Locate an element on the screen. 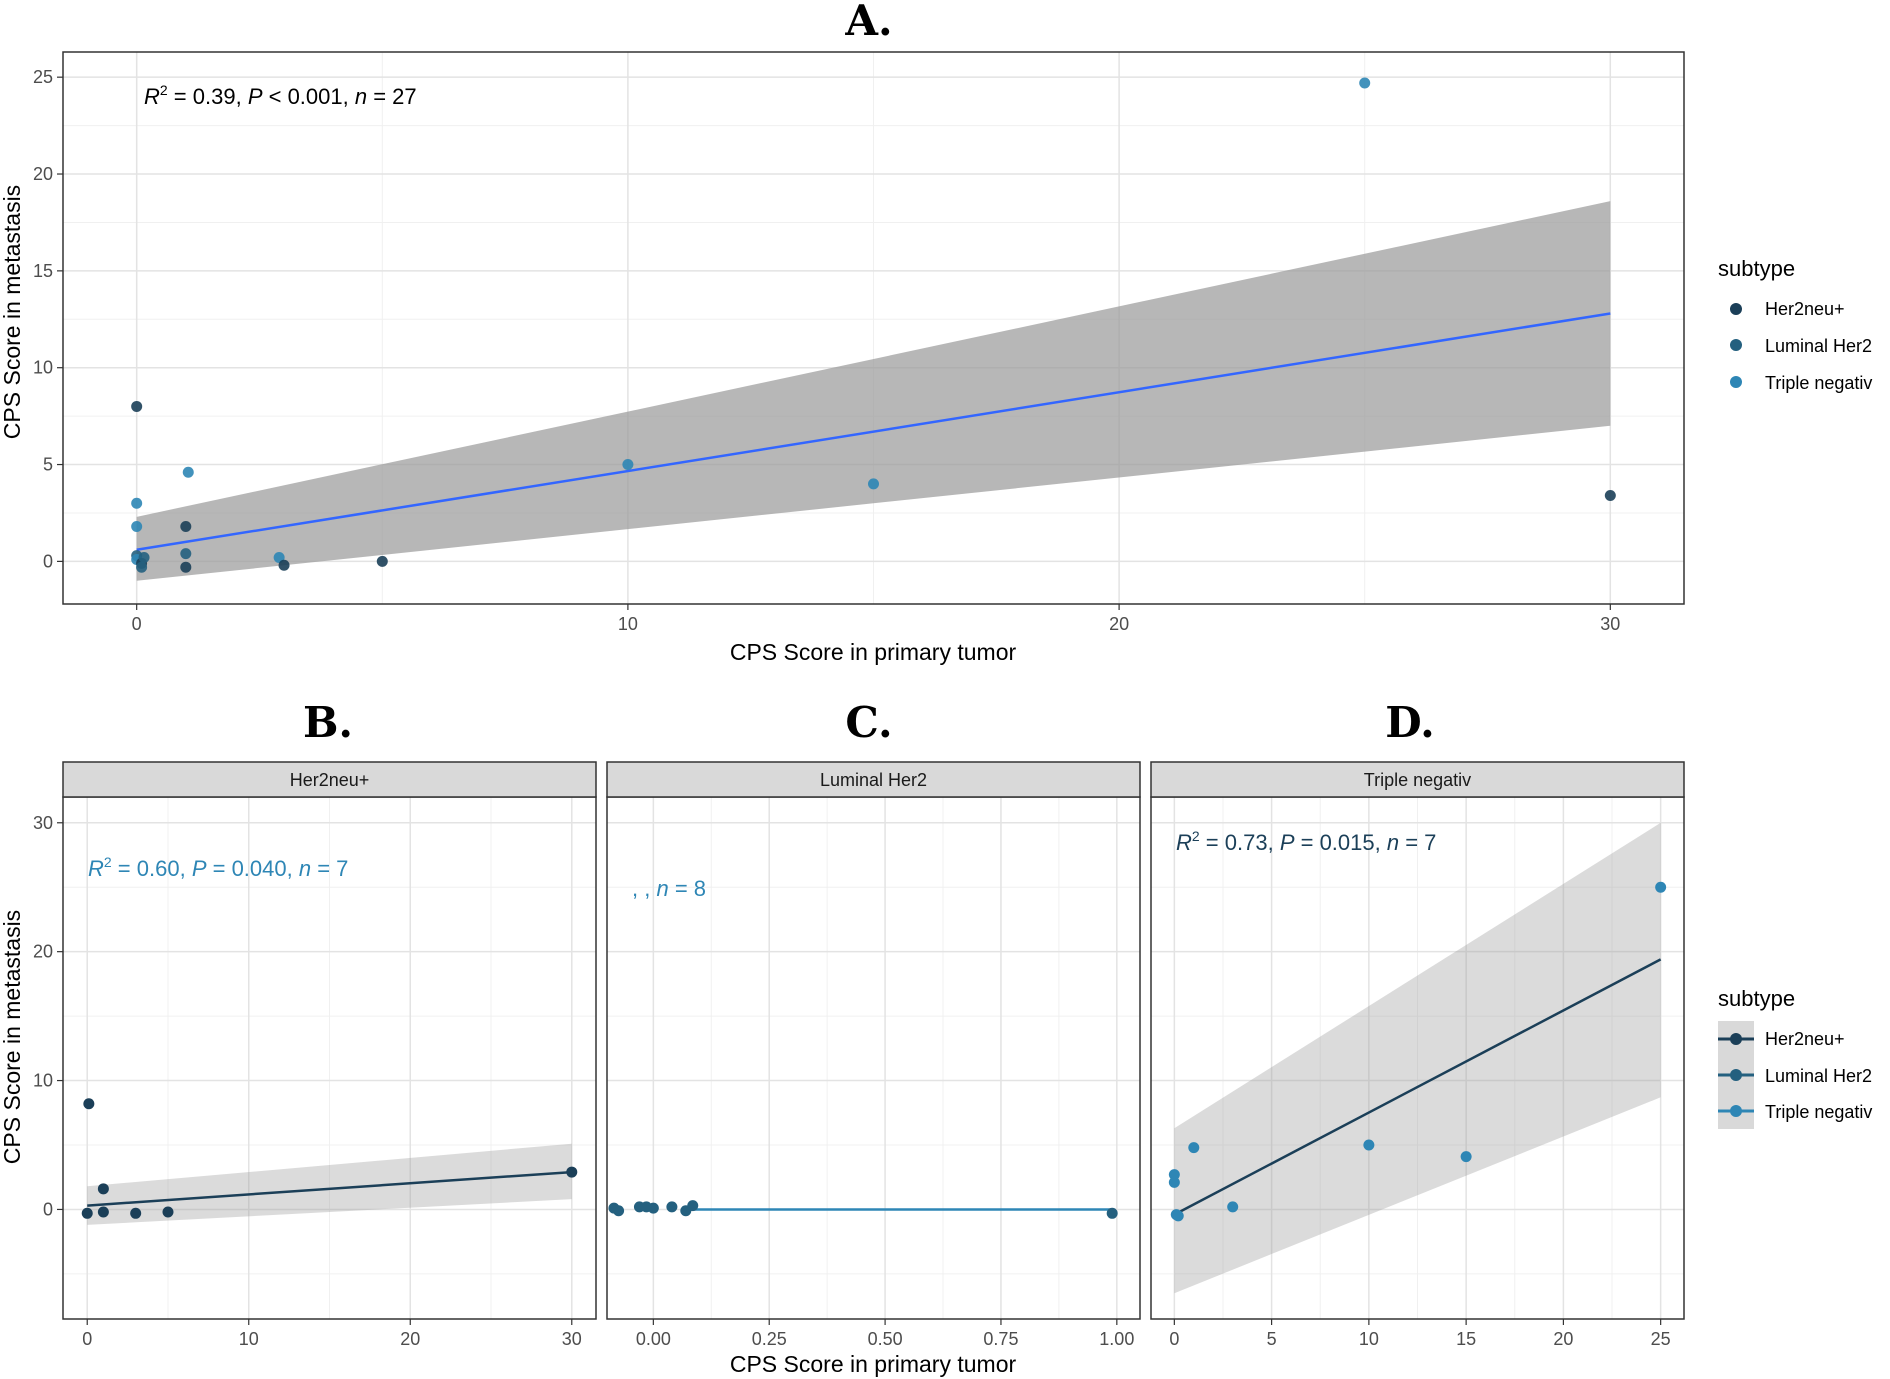 Image resolution: width=1890 pixels, height=1379 pixels. panel-d-x-tick-label: 20 is located at coordinates (1563, 1339).